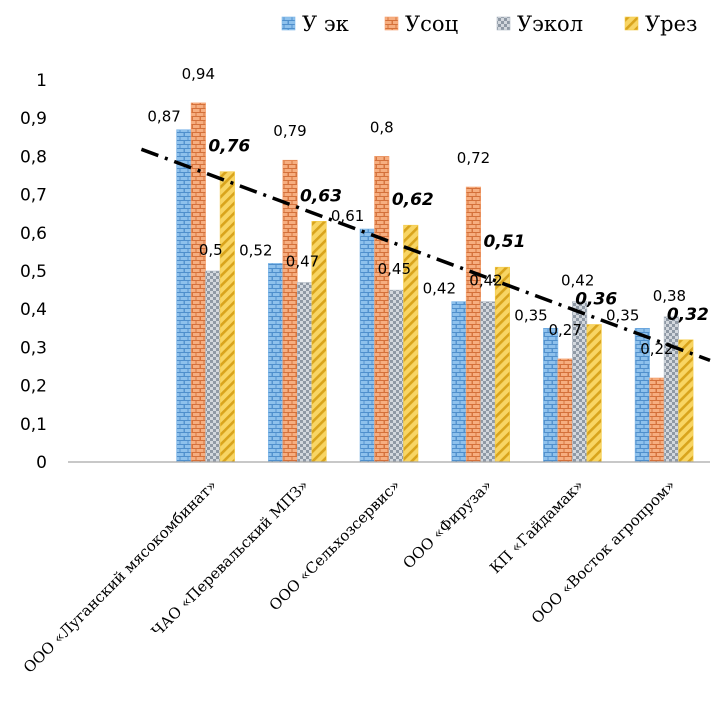 This screenshot has width=721, height=722. I want to click on x-tick-label: ООО «Луганский мясокомбинат», so click(120, 576).